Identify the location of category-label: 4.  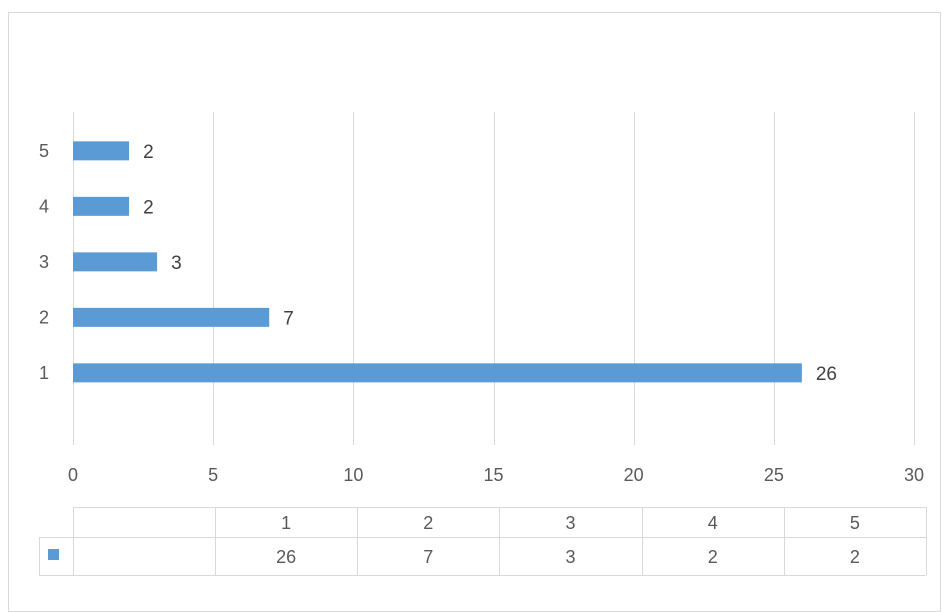
(44, 206).